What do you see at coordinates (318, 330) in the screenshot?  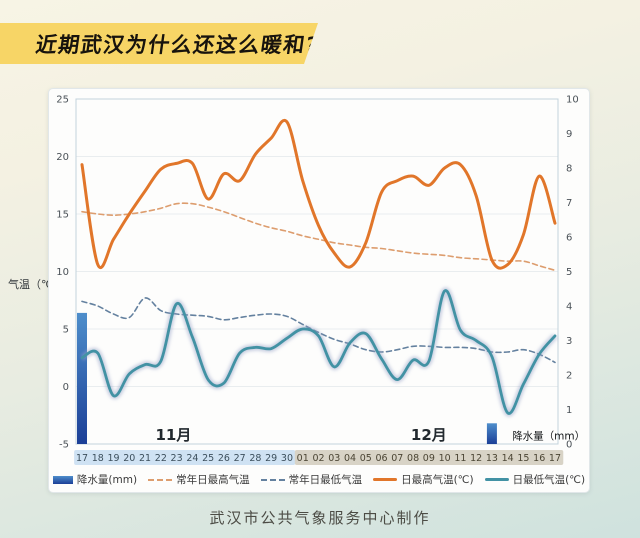 I see `series-normal-min-temp` at bounding box center [318, 330].